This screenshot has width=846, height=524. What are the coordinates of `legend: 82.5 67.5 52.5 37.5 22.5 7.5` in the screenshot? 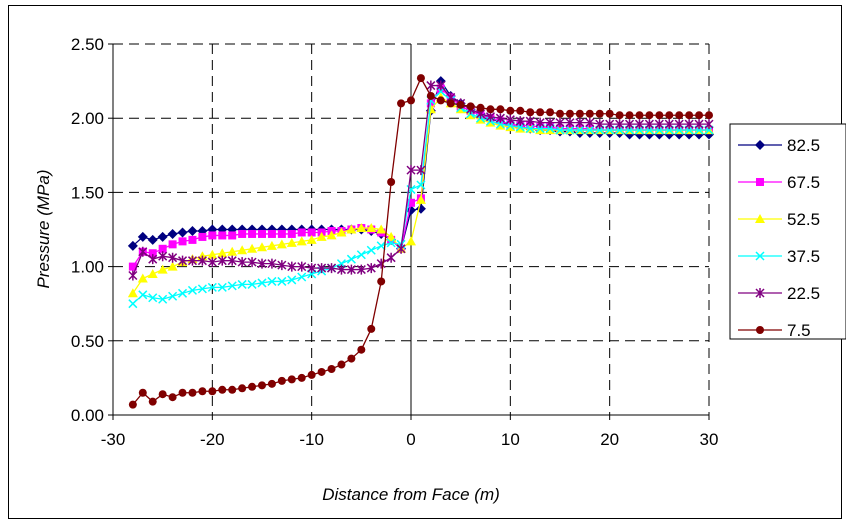 It's located at (787, 231).